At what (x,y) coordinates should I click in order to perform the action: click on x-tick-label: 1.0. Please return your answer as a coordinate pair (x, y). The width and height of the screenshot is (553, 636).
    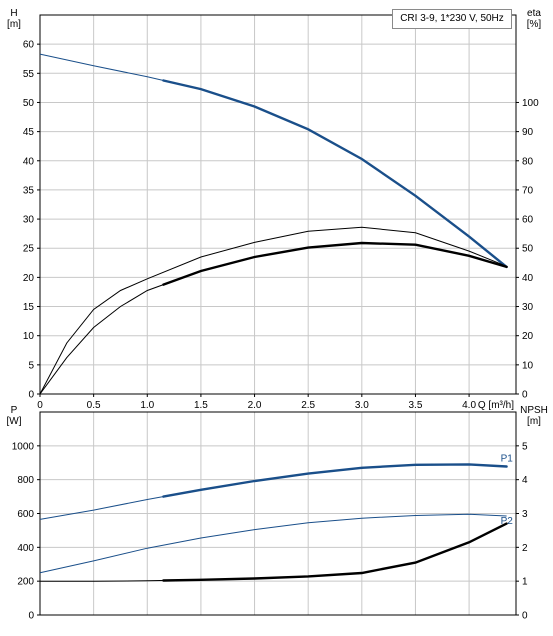
    Looking at the image, I should click on (147, 405).